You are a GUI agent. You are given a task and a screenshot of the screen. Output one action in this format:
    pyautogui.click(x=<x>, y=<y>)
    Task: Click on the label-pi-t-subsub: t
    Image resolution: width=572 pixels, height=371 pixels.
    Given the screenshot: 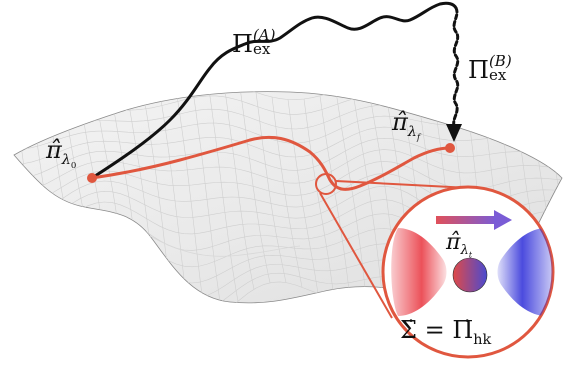 What is the action you would take?
    pyautogui.click(x=470, y=256)
    